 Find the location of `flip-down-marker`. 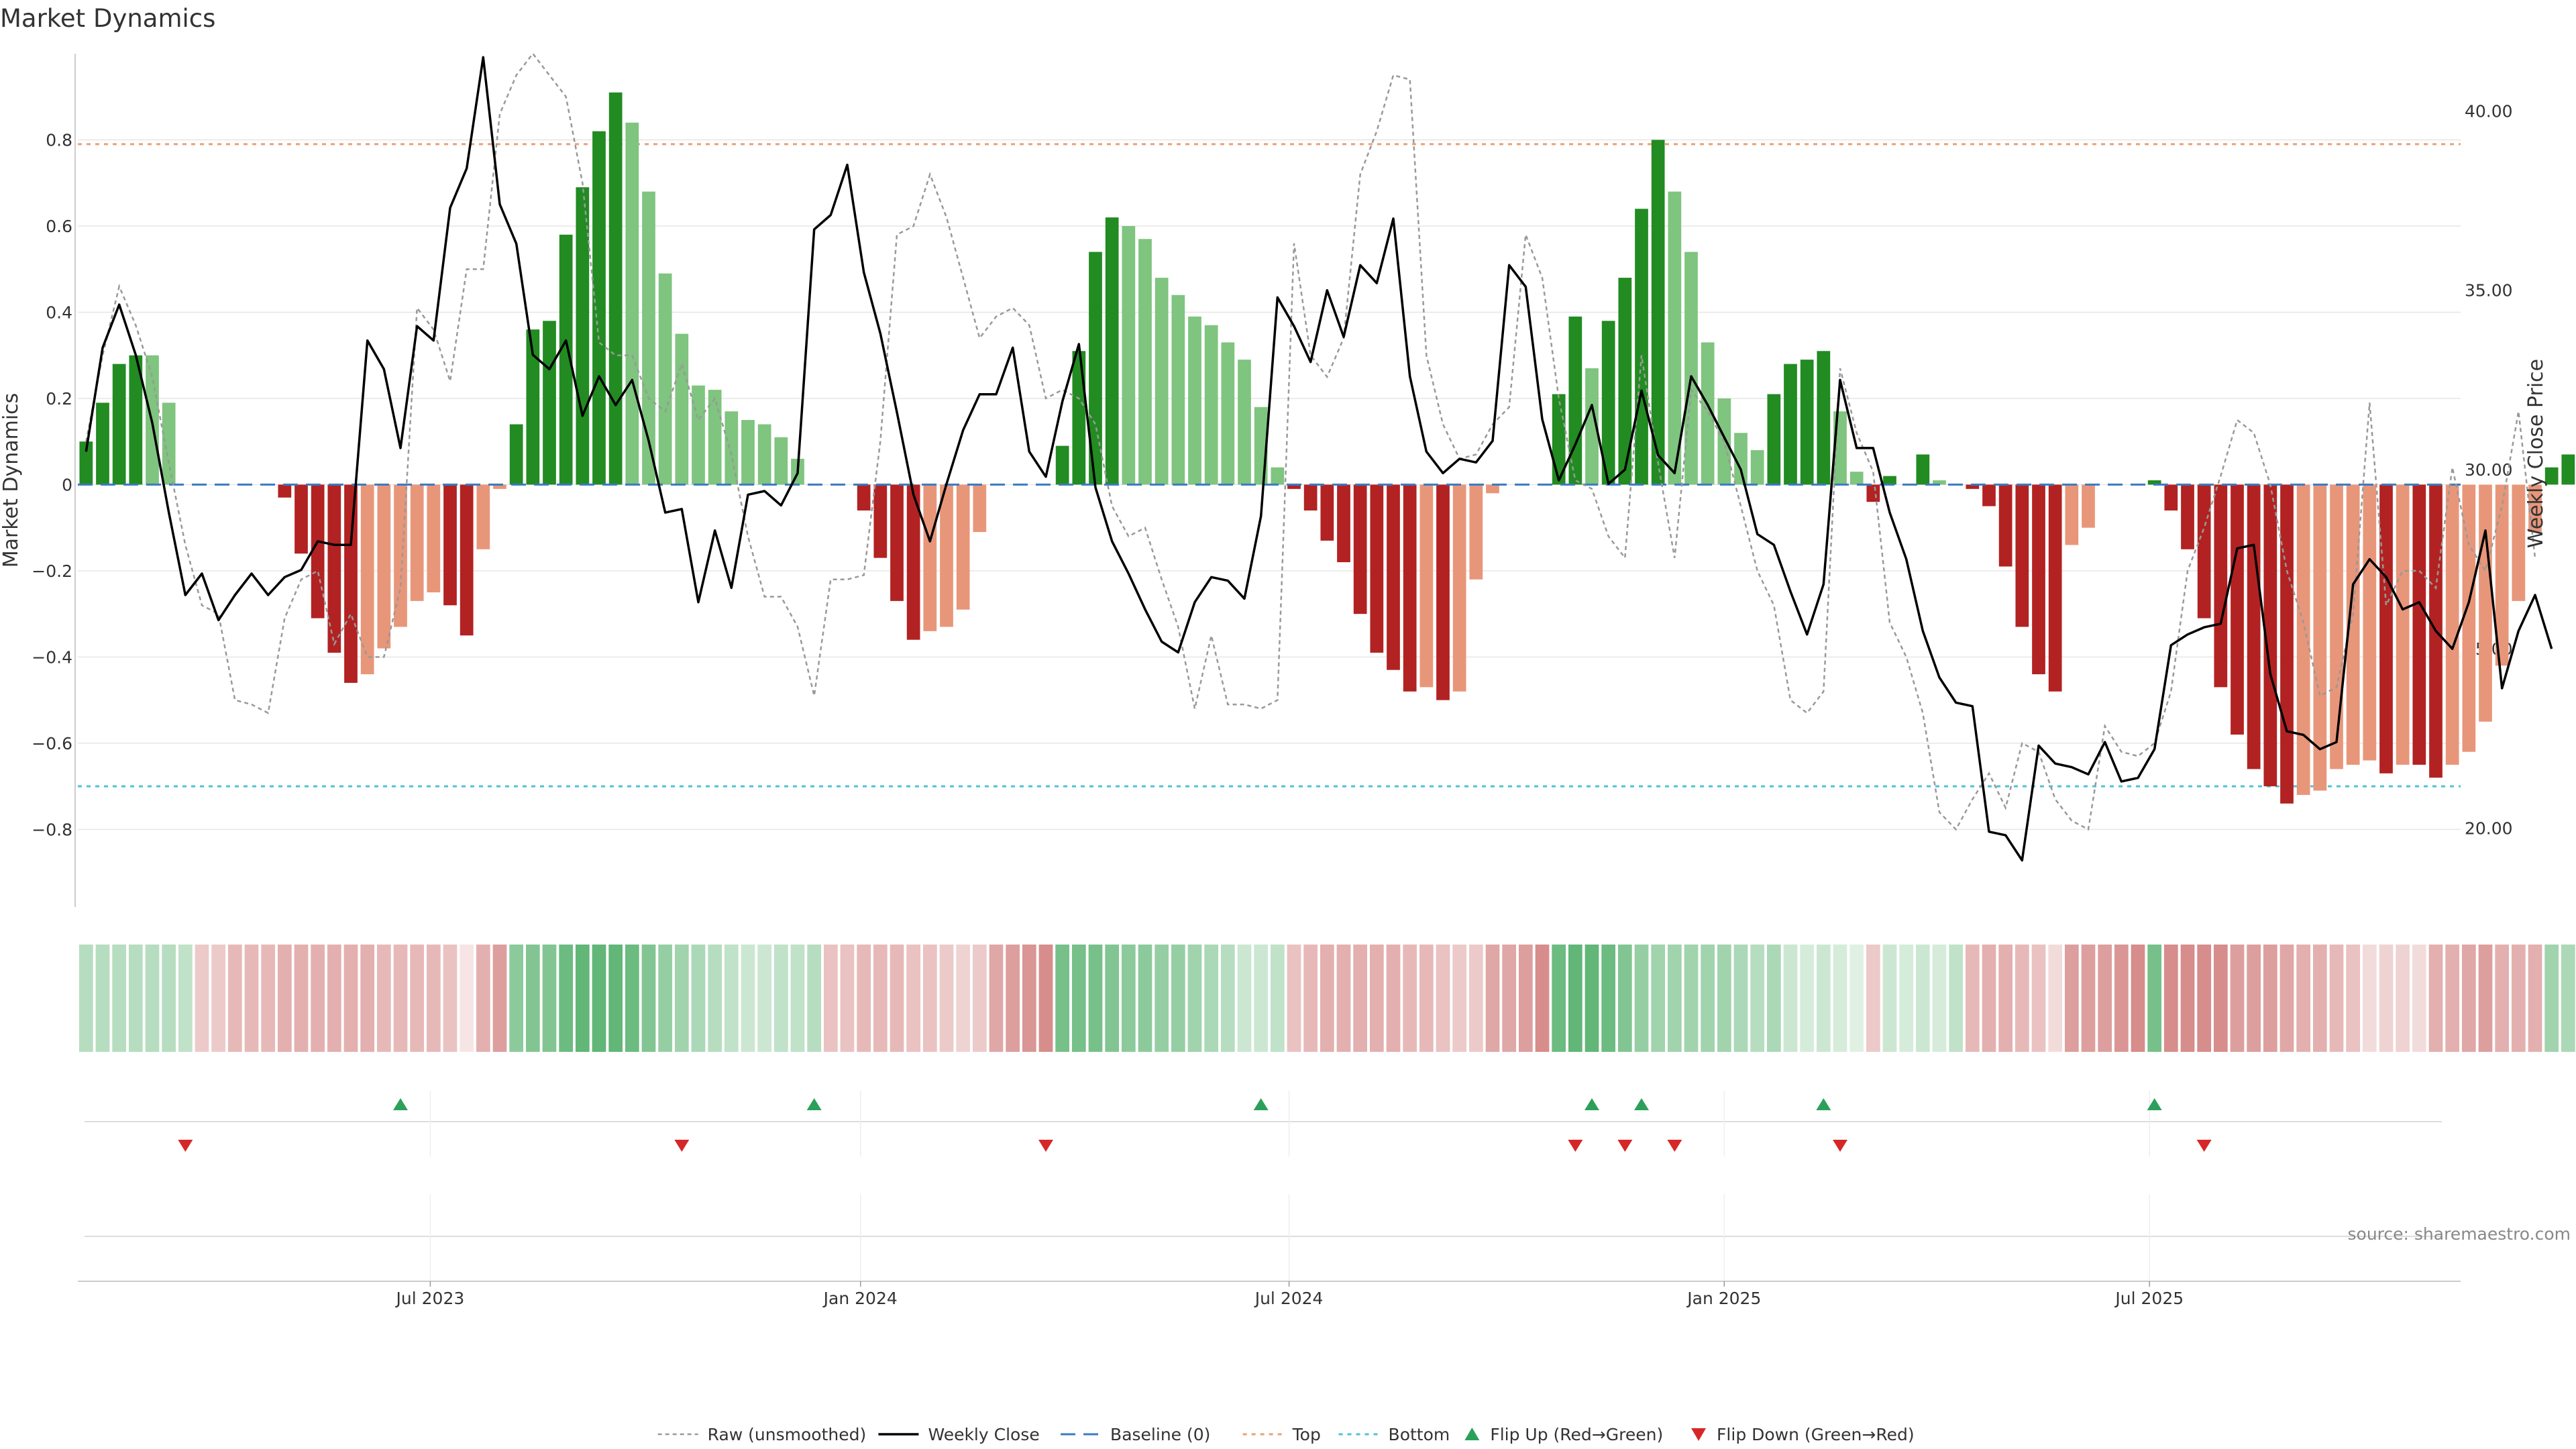

flip-down-marker is located at coordinates (1045, 1146).